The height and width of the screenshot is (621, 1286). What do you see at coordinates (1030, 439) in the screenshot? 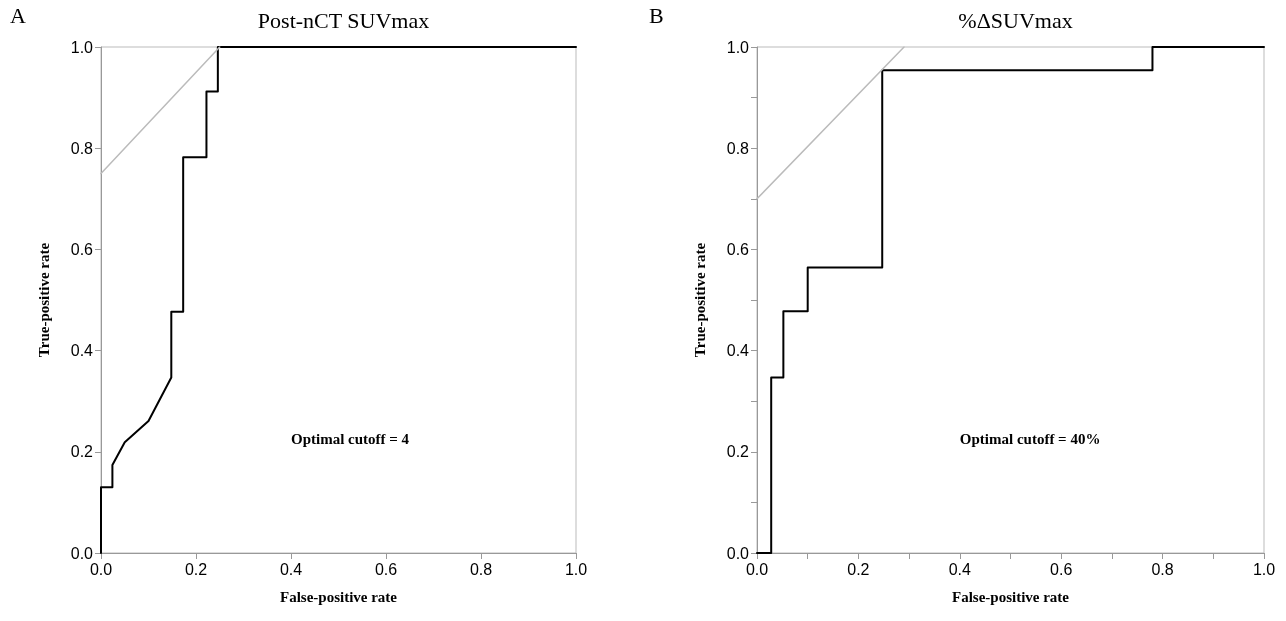
I see `annotation: Optimal cutoff = 40%` at bounding box center [1030, 439].